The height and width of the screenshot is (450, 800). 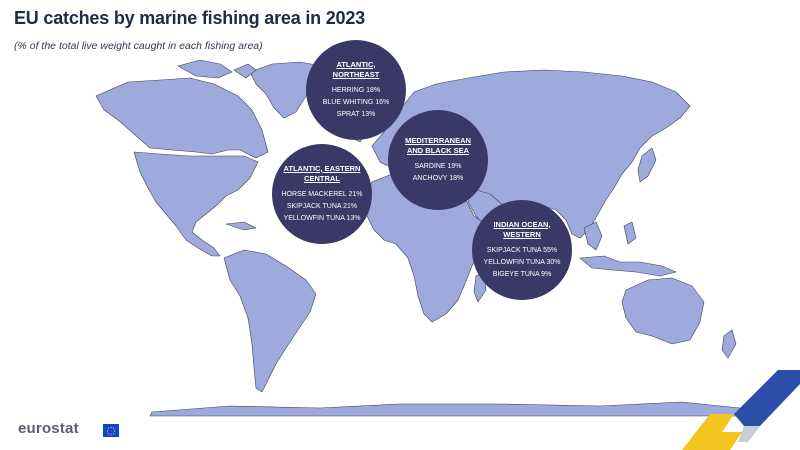 What do you see at coordinates (522, 229) in the screenshot?
I see `area-name: INDIAN OCEAN, WESTERN` at bounding box center [522, 229].